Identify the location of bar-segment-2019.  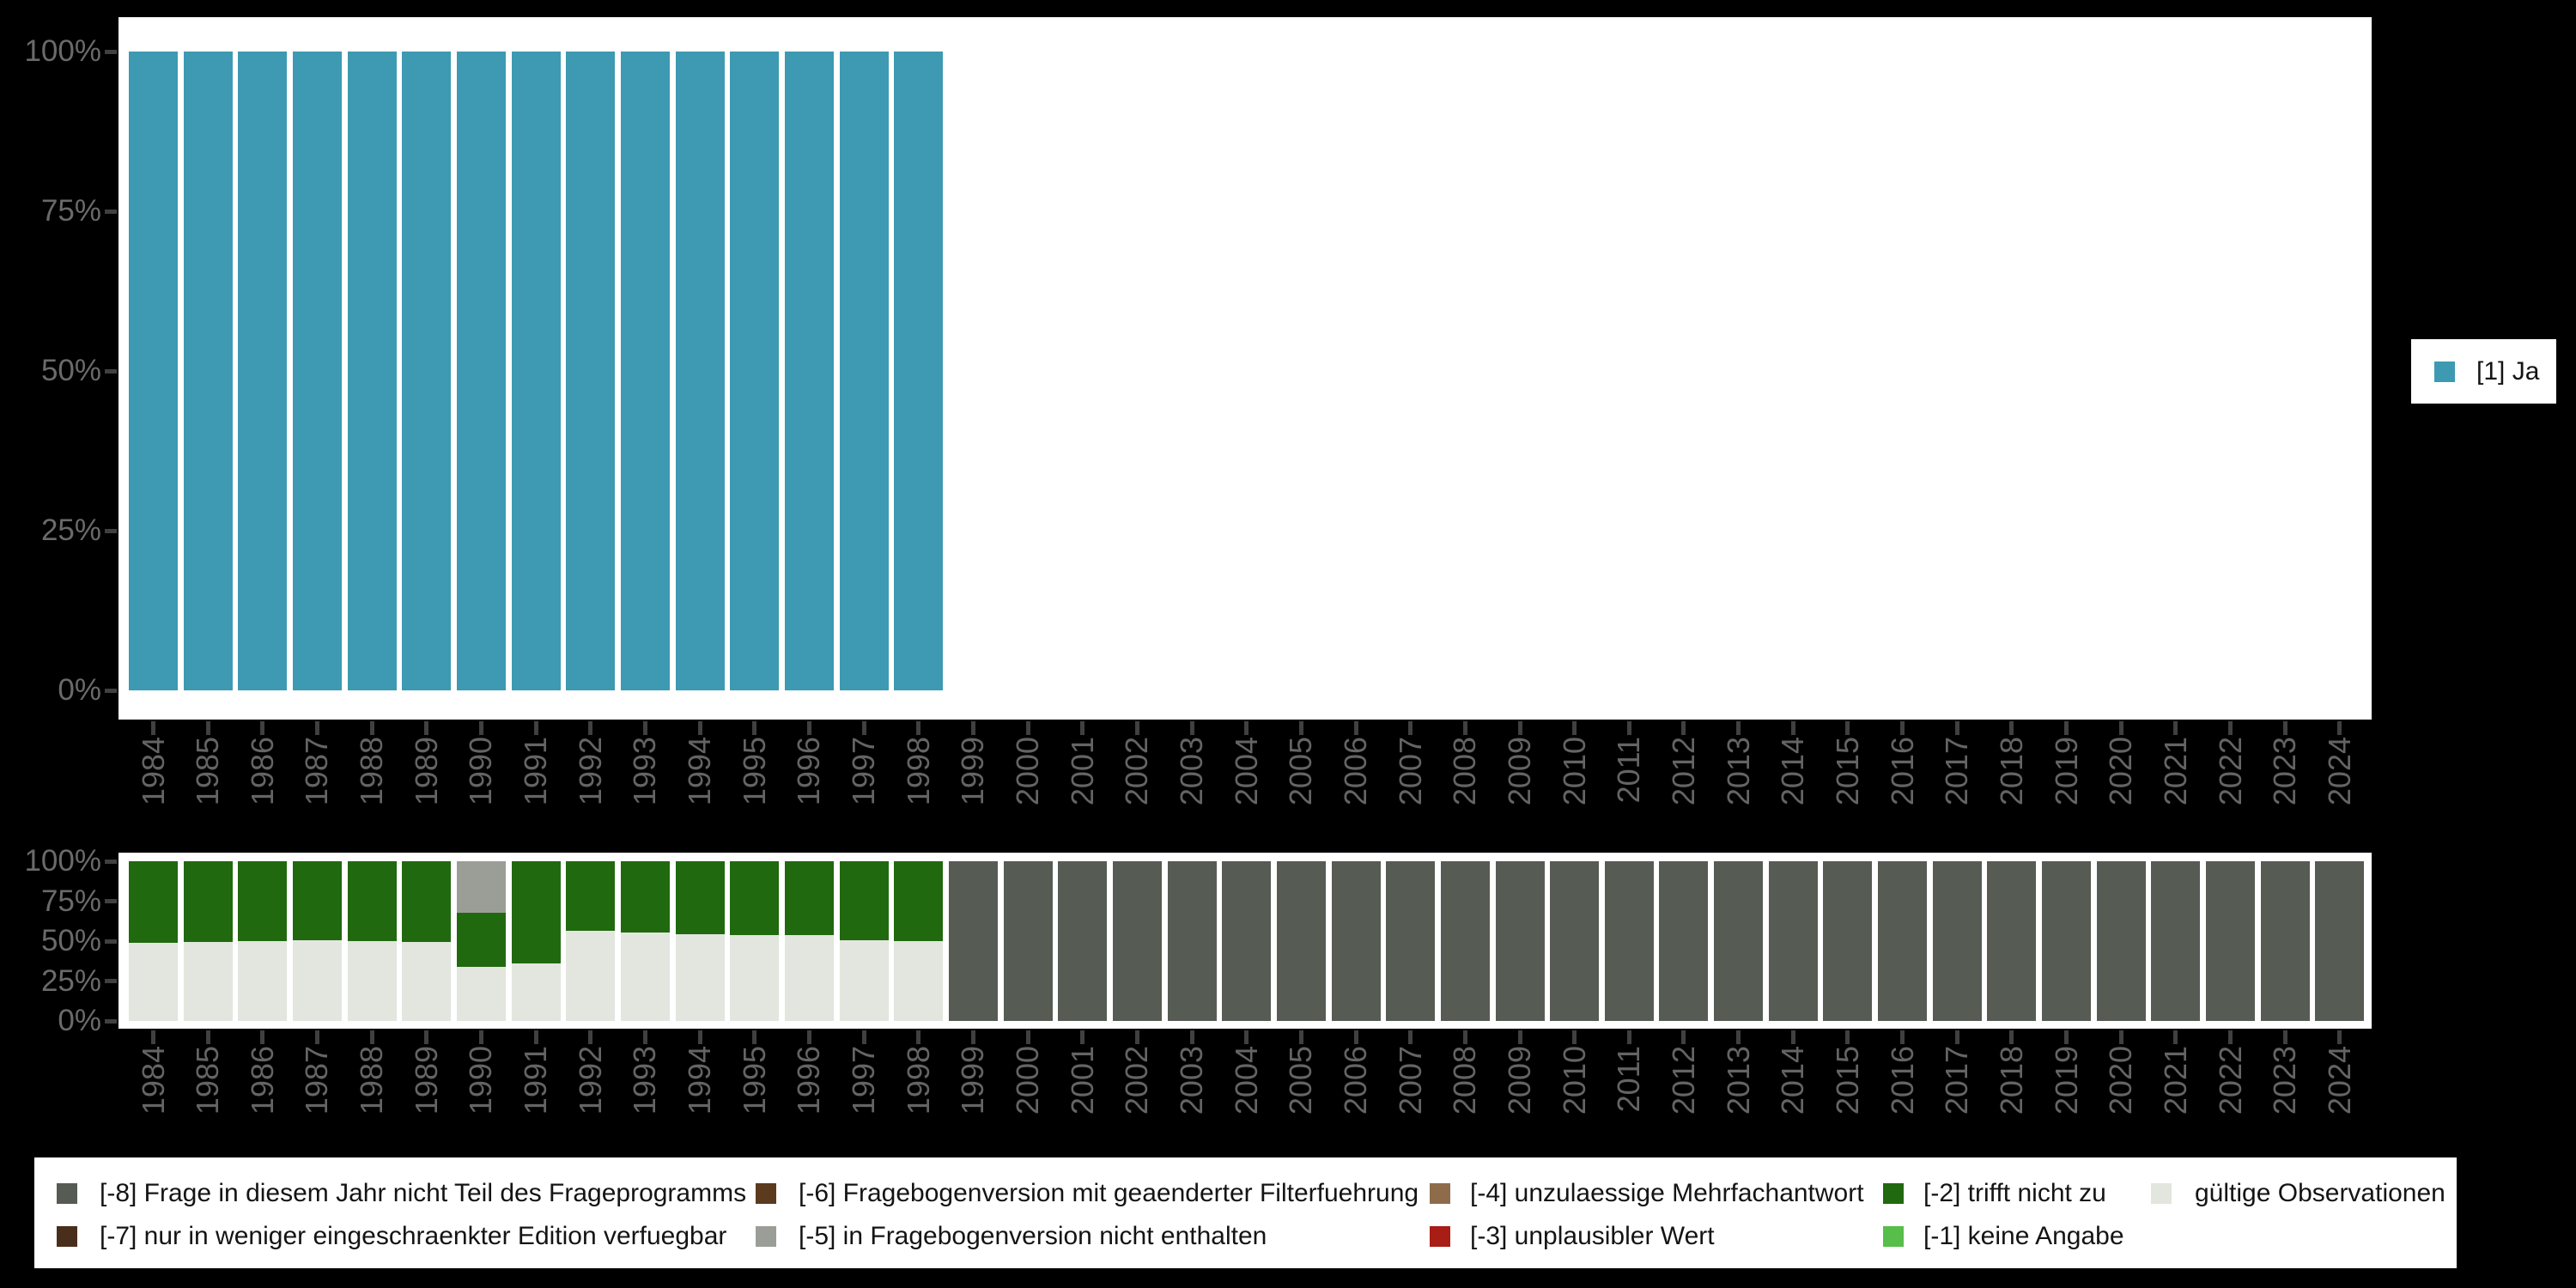
(2067, 941).